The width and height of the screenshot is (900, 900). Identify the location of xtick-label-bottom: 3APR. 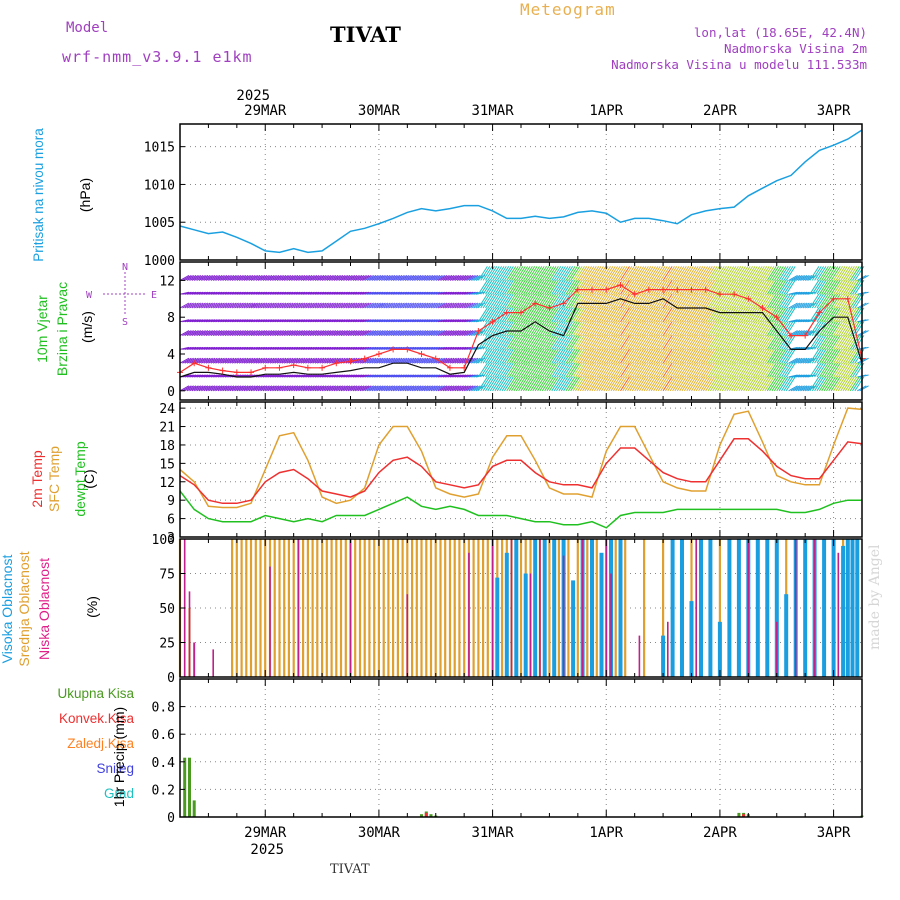
(834, 833).